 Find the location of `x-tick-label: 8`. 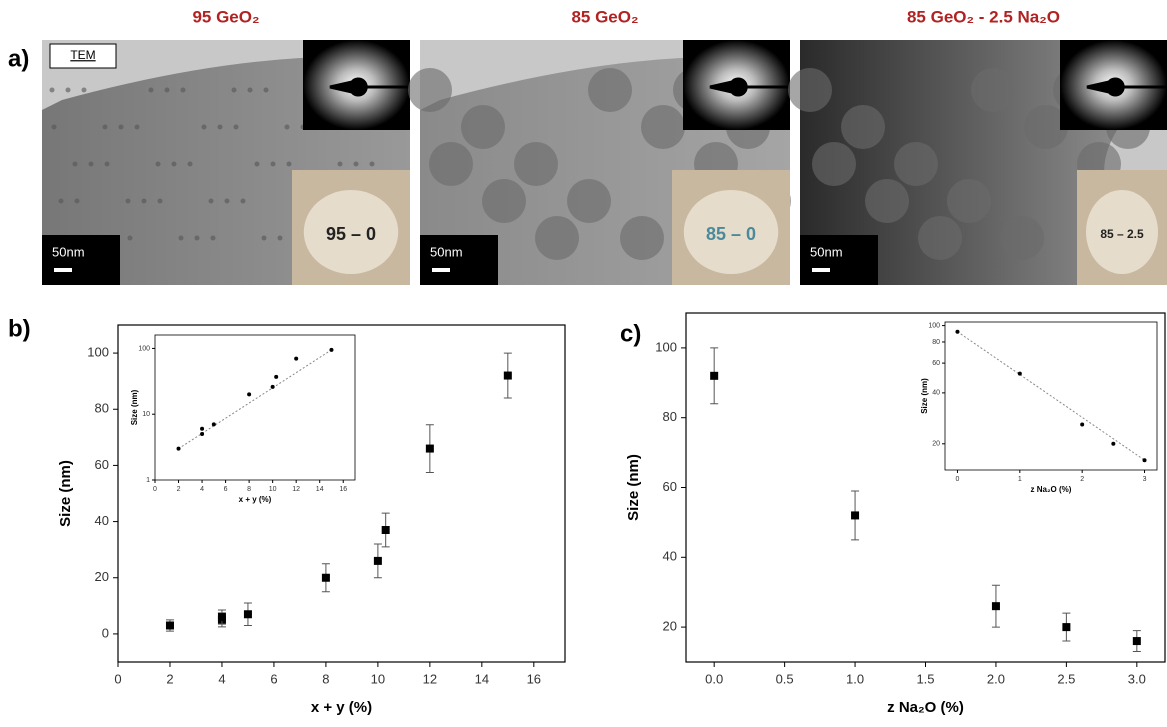

x-tick-label: 8 is located at coordinates (249, 489).